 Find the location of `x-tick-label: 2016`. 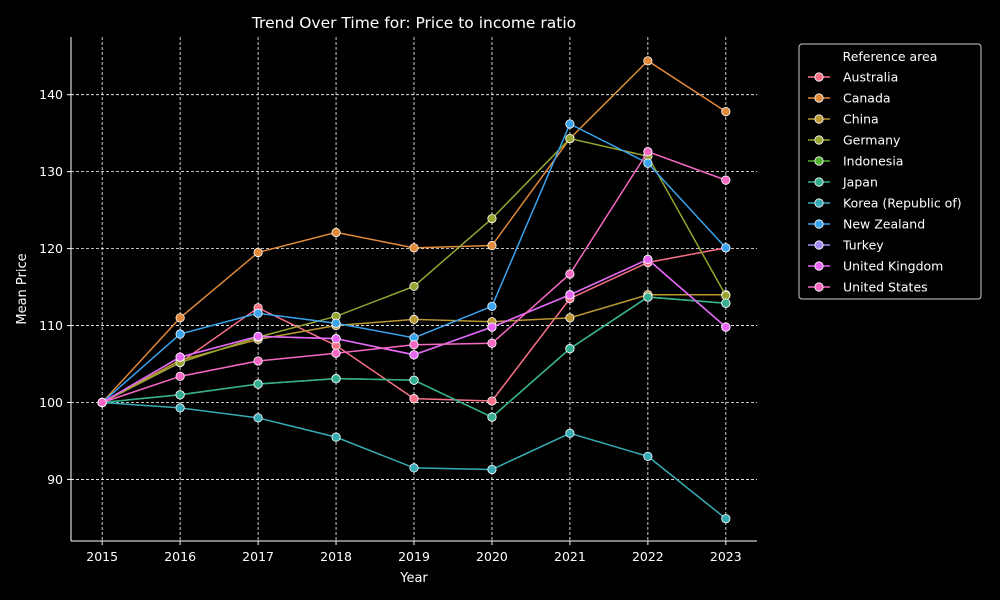

x-tick-label: 2016 is located at coordinates (180, 556).